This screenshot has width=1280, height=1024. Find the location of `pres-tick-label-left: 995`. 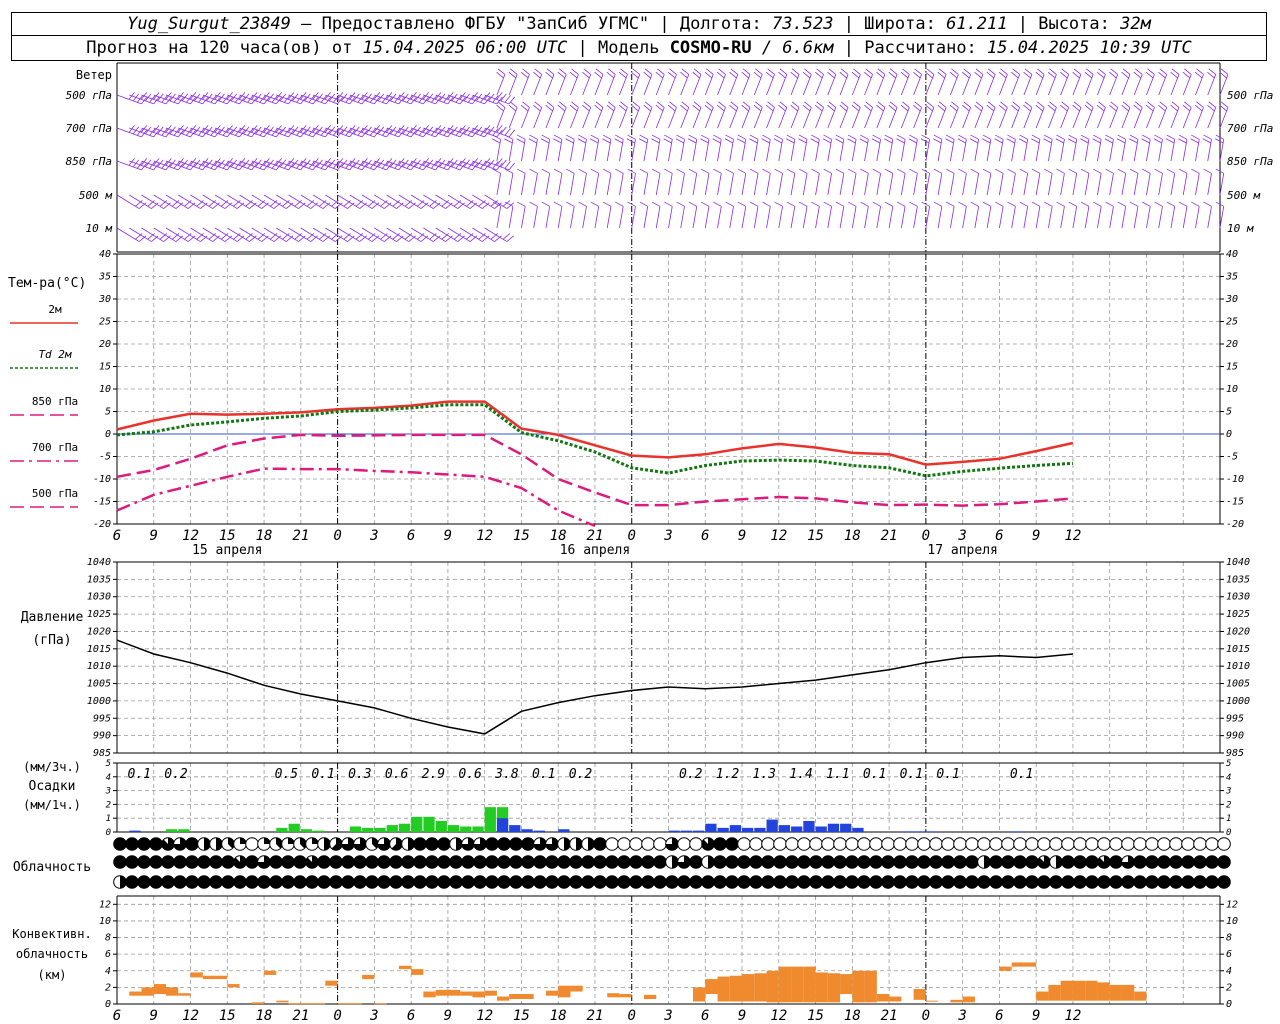

pres-tick-label-left: 995 is located at coordinates (102, 718).